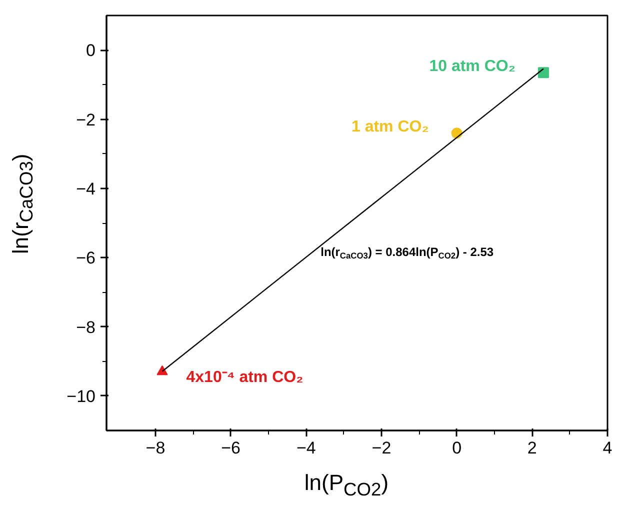 The height and width of the screenshot is (512, 621). Describe the element at coordinates (156, 448) in the screenshot. I see `x-tick-label: −8` at that location.